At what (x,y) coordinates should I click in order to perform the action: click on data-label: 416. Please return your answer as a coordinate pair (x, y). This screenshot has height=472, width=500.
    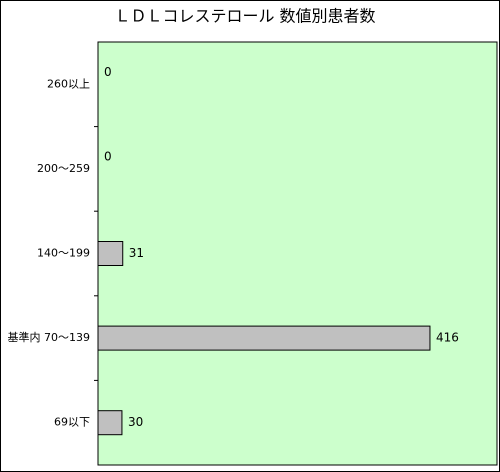
    Looking at the image, I should click on (447, 338).